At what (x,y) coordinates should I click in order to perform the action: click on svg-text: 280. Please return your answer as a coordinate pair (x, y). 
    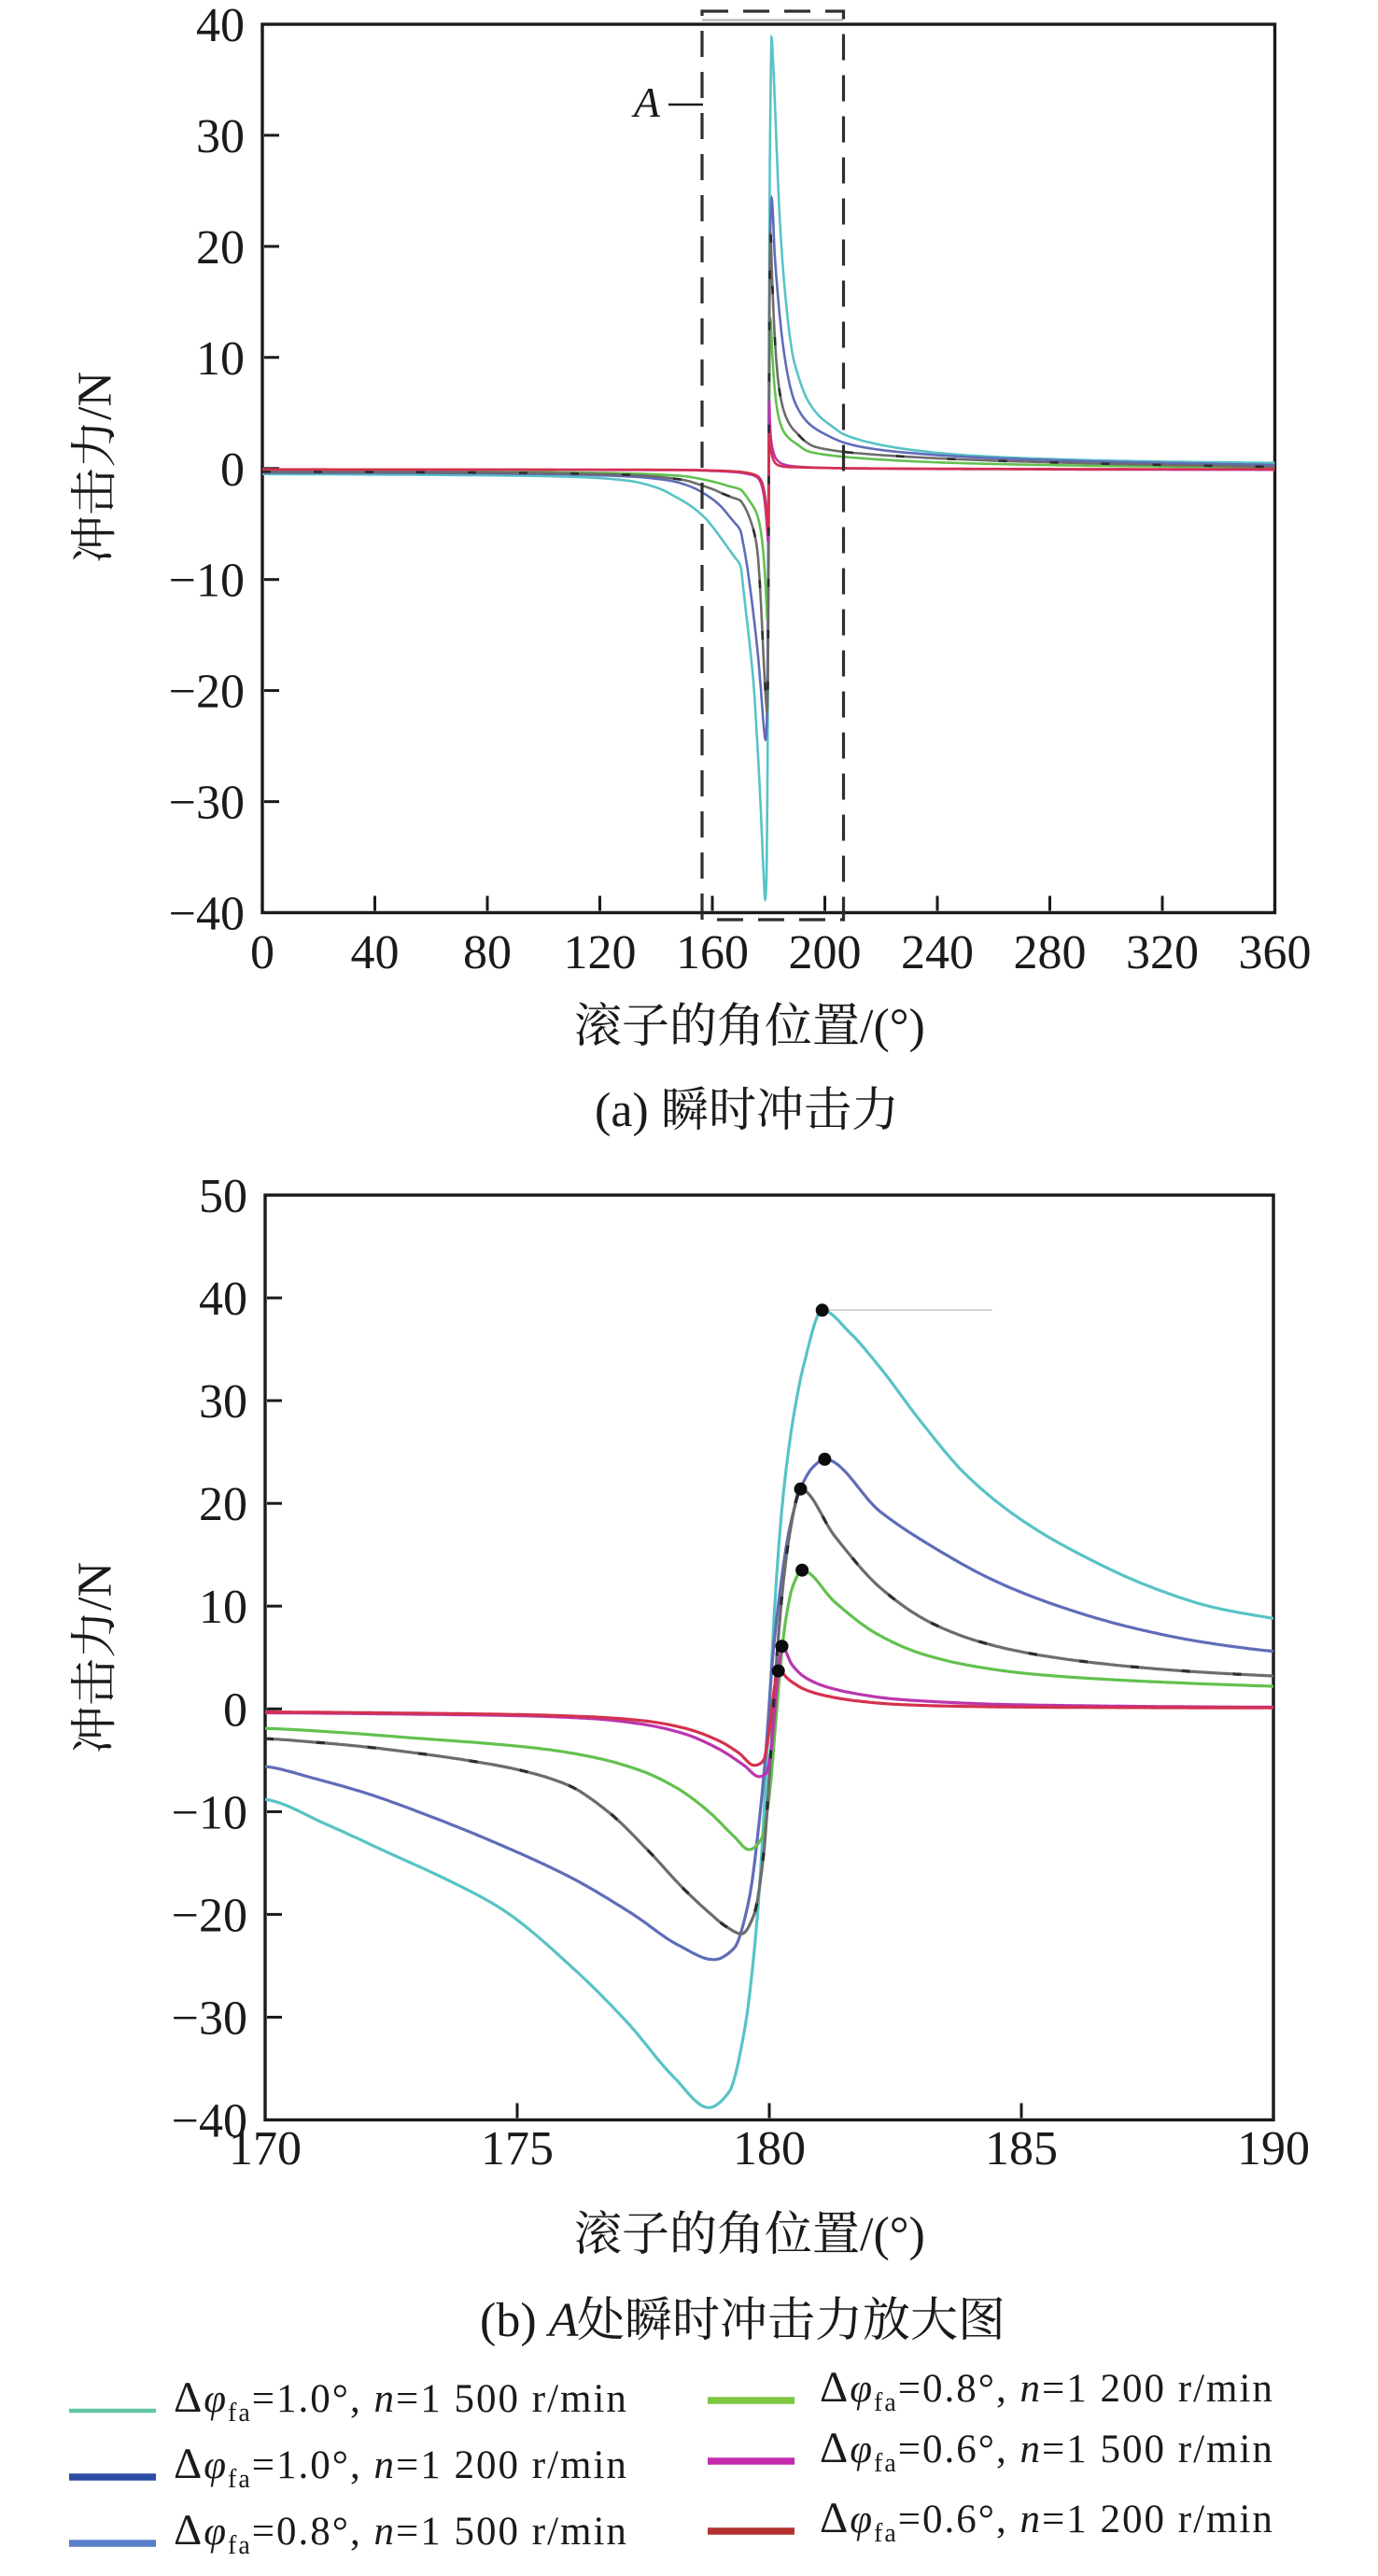
    Looking at the image, I should click on (1051, 953).